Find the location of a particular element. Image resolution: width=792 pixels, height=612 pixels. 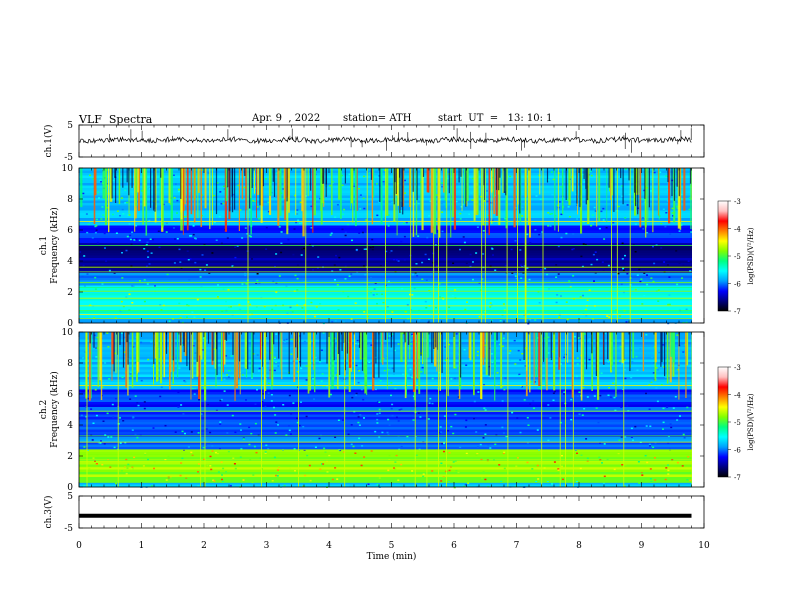

ch3-waveform-ytick-label: 5 is located at coordinates (70, 497).